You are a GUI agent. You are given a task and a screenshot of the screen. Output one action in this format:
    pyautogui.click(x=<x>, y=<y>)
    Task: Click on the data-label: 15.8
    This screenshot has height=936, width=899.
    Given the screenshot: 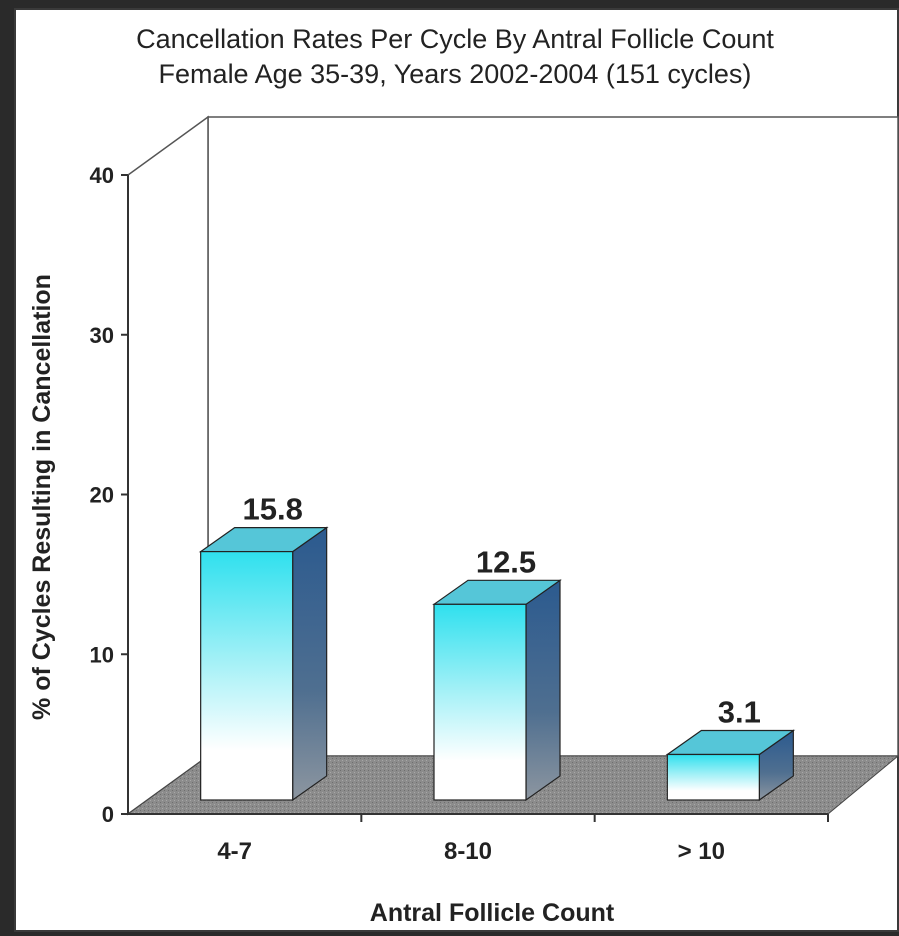 What is the action you would take?
    pyautogui.click(x=272, y=509)
    